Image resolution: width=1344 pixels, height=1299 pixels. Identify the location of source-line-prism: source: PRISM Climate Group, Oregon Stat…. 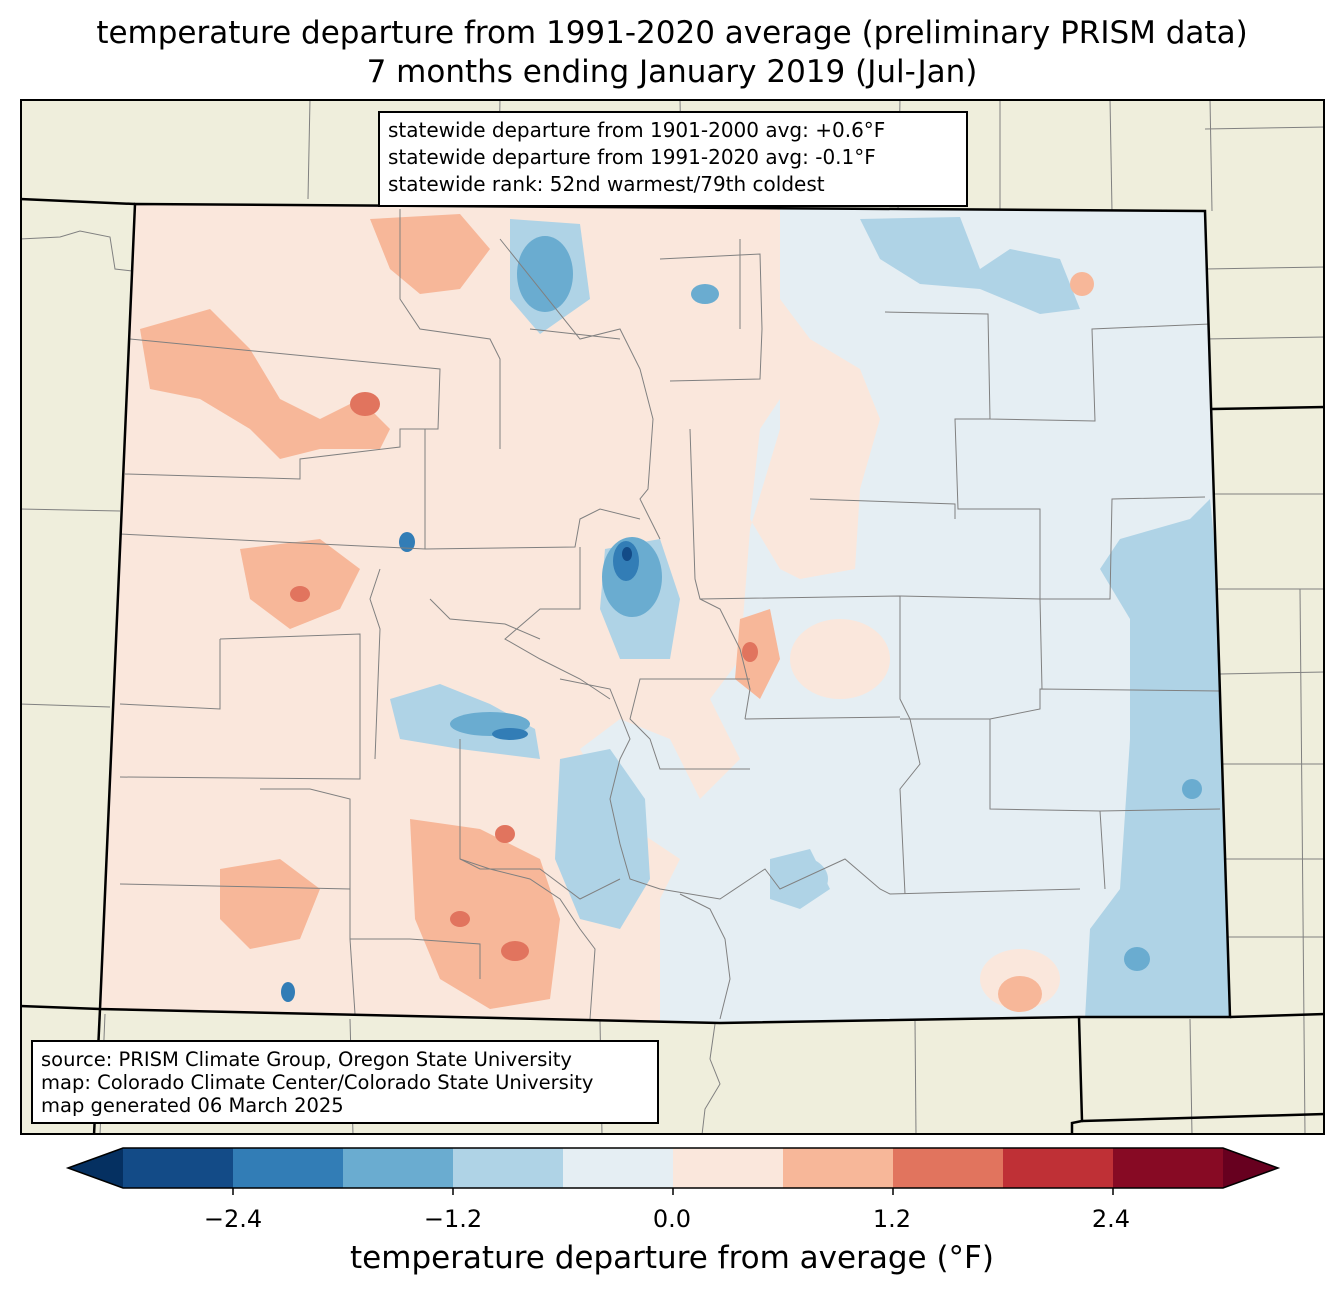
(306, 1059).